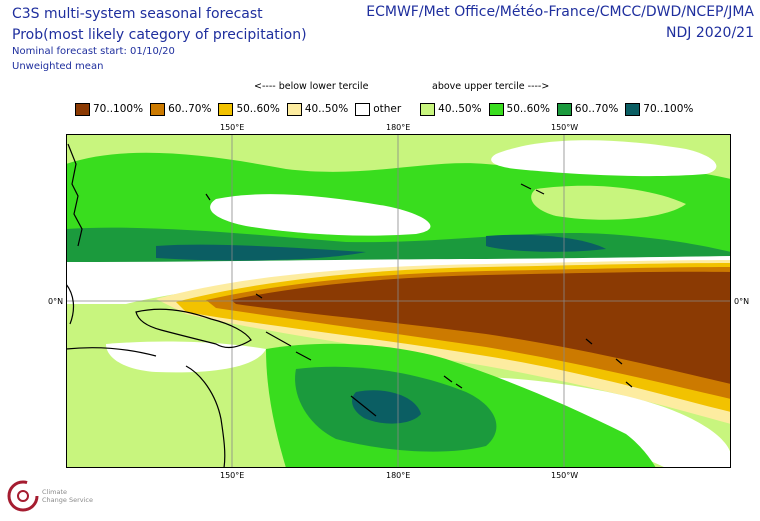 This screenshot has width=760, height=521. I want to click on lon-label-bottom: 180°E, so click(398, 475).